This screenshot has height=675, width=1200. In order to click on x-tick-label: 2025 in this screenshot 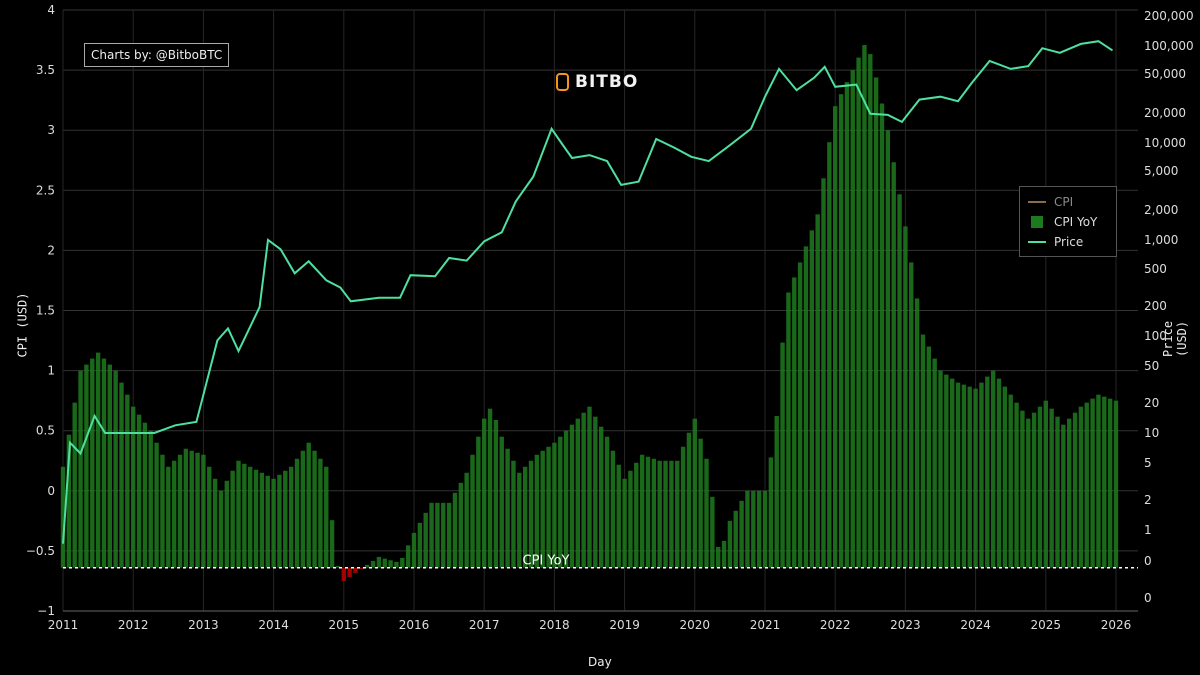, I will do `click(1046, 625)`.